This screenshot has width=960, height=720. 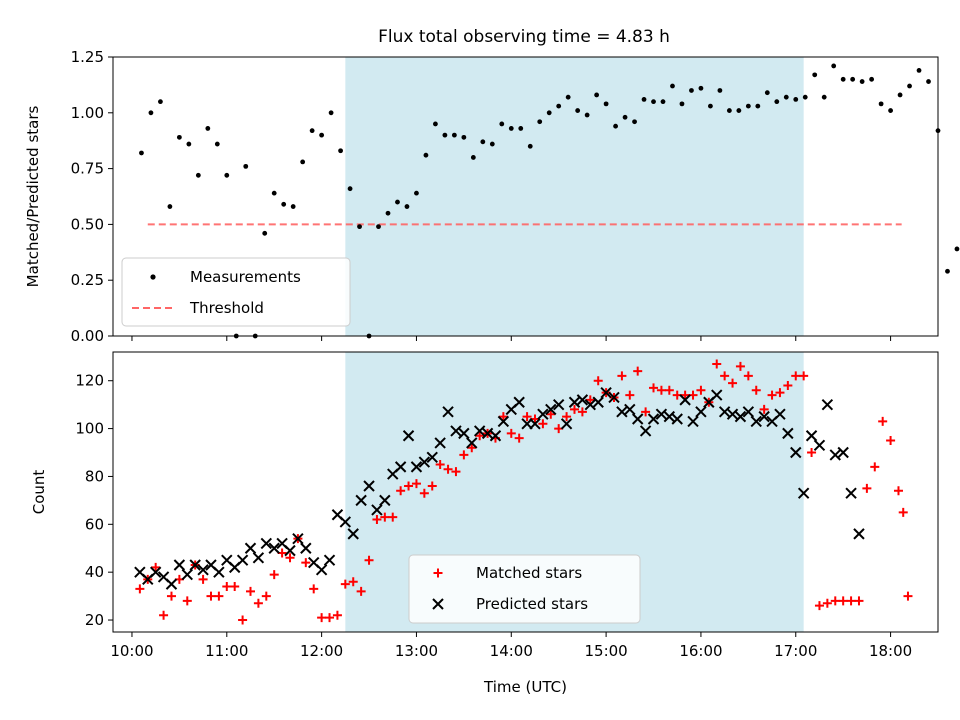 What do you see at coordinates (87, 169) in the screenshot?
I see `ratio-y-tick-label: 0.75` at bounding box center [87, 169].